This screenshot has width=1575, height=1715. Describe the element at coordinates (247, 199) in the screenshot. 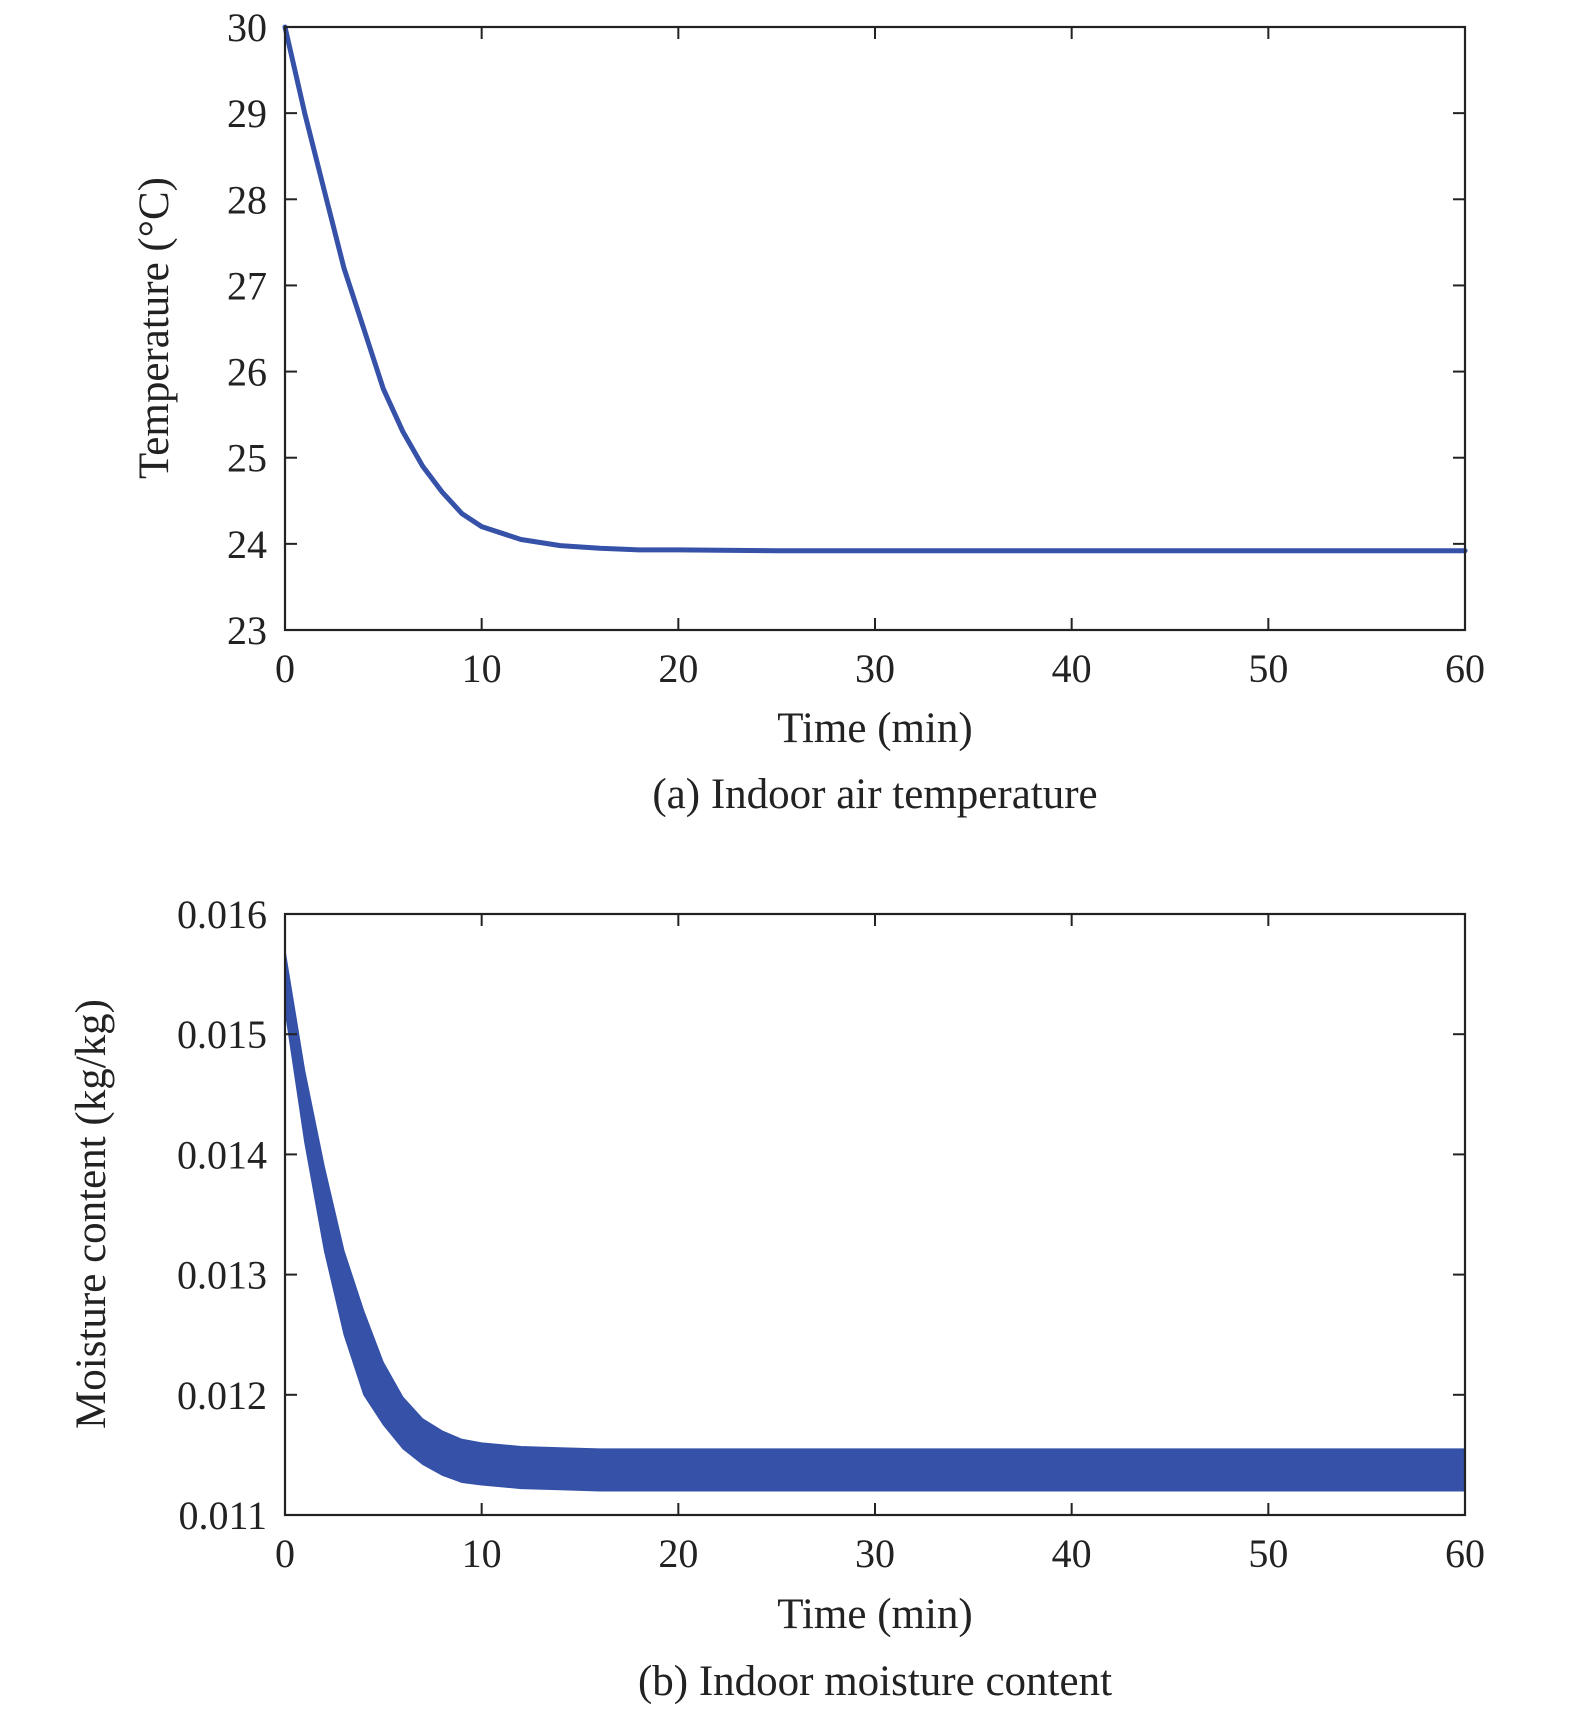

I see `y-tick-label: 28` at that location.